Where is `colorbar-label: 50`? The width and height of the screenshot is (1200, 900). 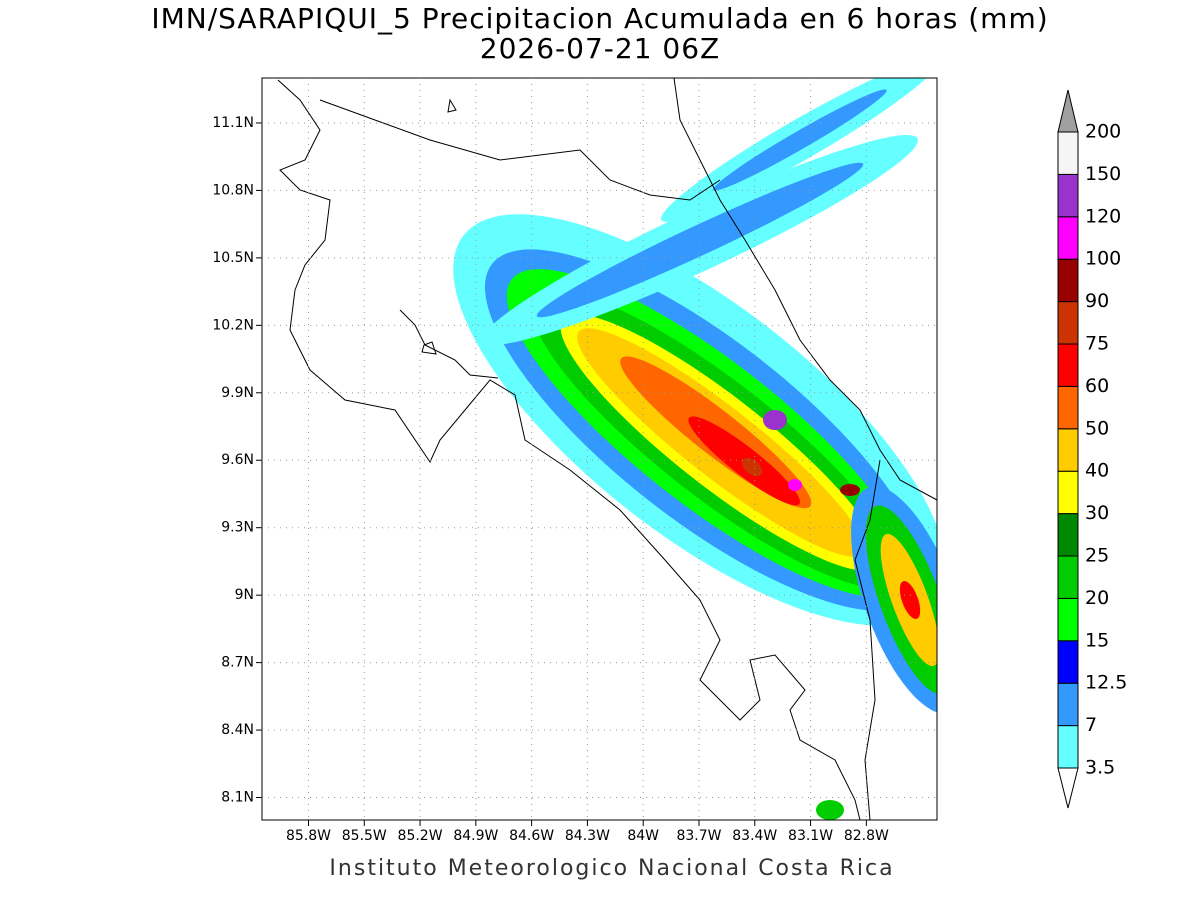 colorbar-label: 50 is located at coordinates (1097, 428).